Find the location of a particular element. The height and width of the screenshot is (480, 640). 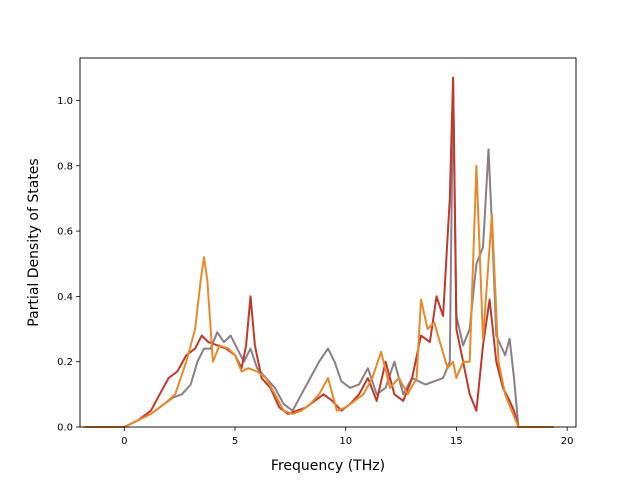

x-tick-label: 10 is located at coordinates (345, 441).